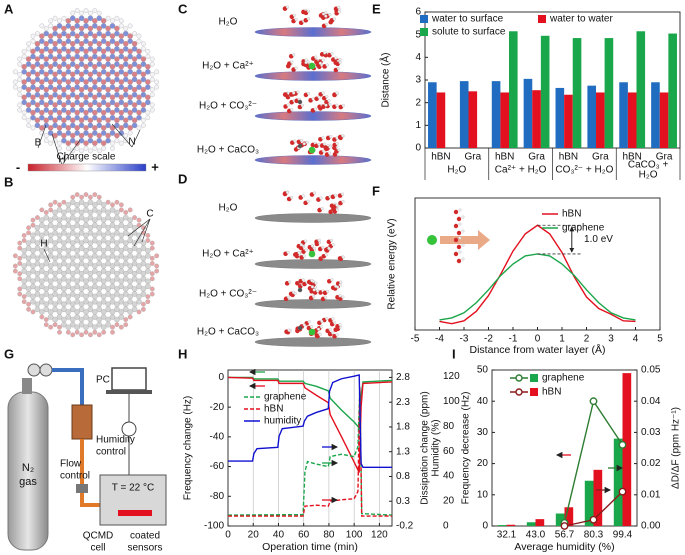  What do you see at coordinates (310, 451) in the screenshot?
I see `series-line` at bounding box center [310, 451].